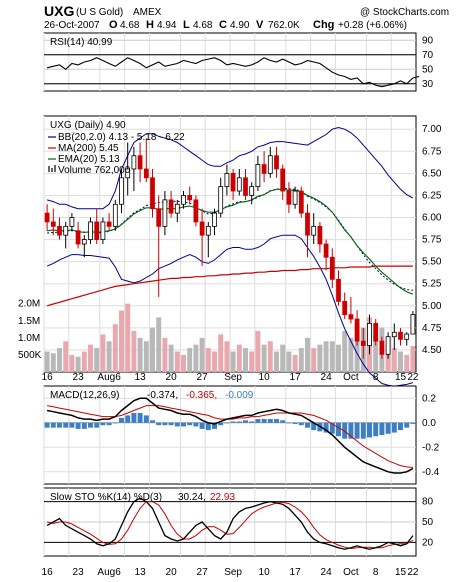  What do you see at coordinates (233, 572) in the screenshot?
I see `x-tick-label: Sep` at bounding box center [233, 572].